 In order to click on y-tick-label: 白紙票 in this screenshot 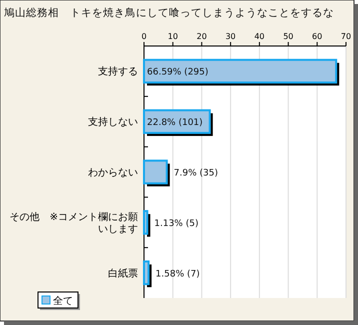, I will do `click(123, 273)`.